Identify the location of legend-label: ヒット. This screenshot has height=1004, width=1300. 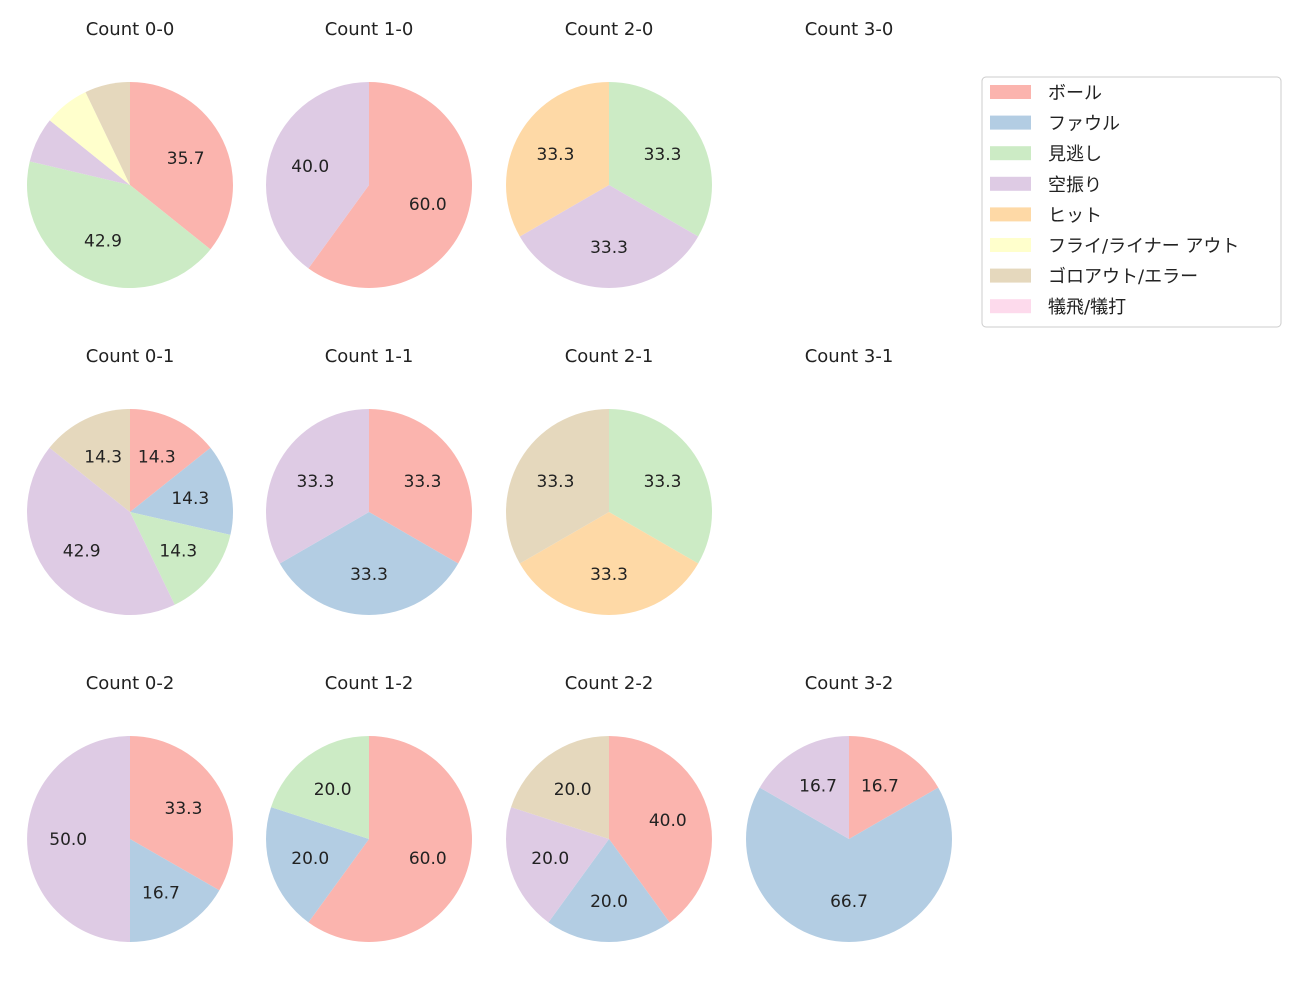
(1075, 215).